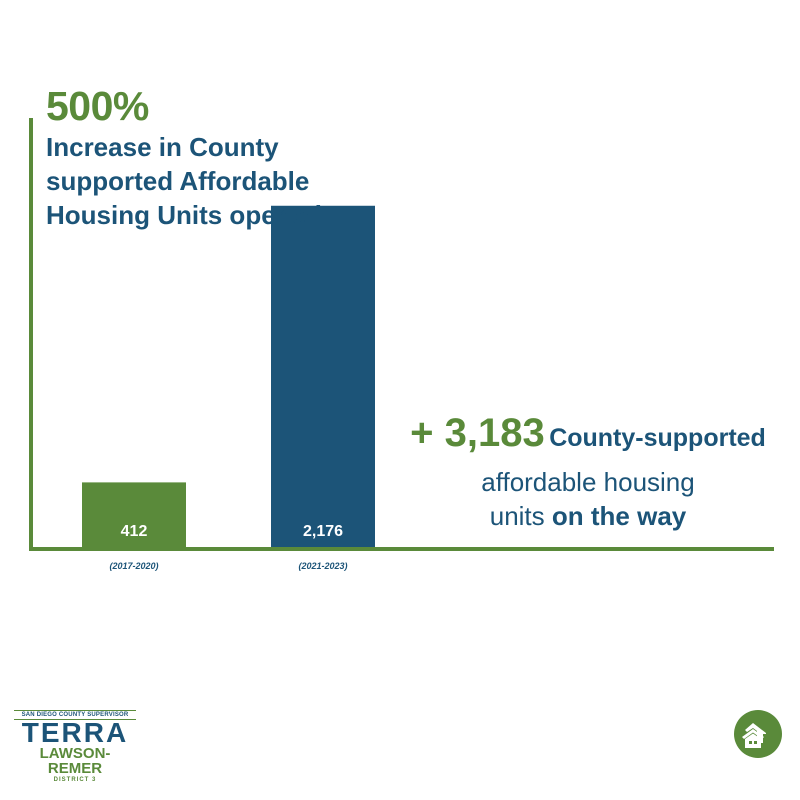 The image size is (800, 800). Describe the element at coordinates (97, 106) in the screenshot. I see `headline-percent: 500%` at that location.